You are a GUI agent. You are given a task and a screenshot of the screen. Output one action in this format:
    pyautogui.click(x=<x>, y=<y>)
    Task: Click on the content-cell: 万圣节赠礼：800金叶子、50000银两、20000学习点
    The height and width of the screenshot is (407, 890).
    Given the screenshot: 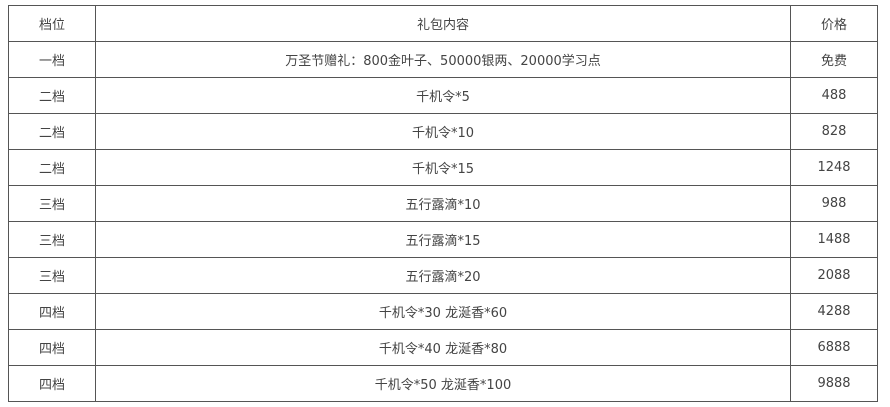 What is the action you would take?
    pyautogui.click(x=443, y=59)
    